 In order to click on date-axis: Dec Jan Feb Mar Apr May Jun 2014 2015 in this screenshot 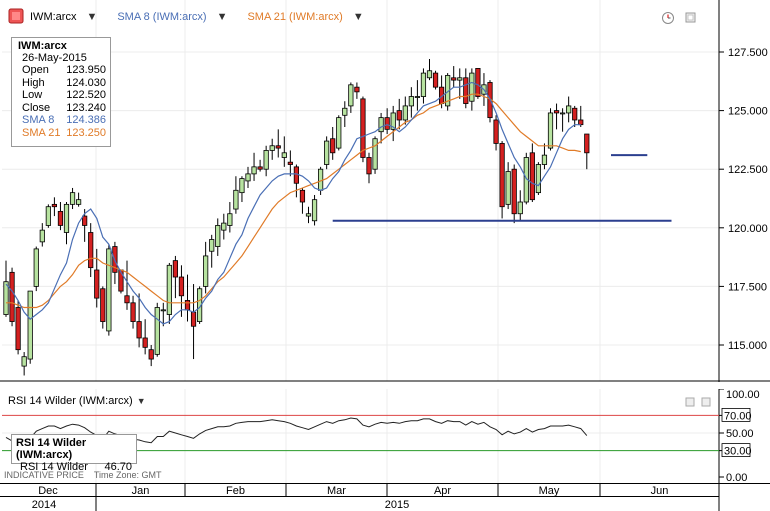, I will do `click(385, 497)`.